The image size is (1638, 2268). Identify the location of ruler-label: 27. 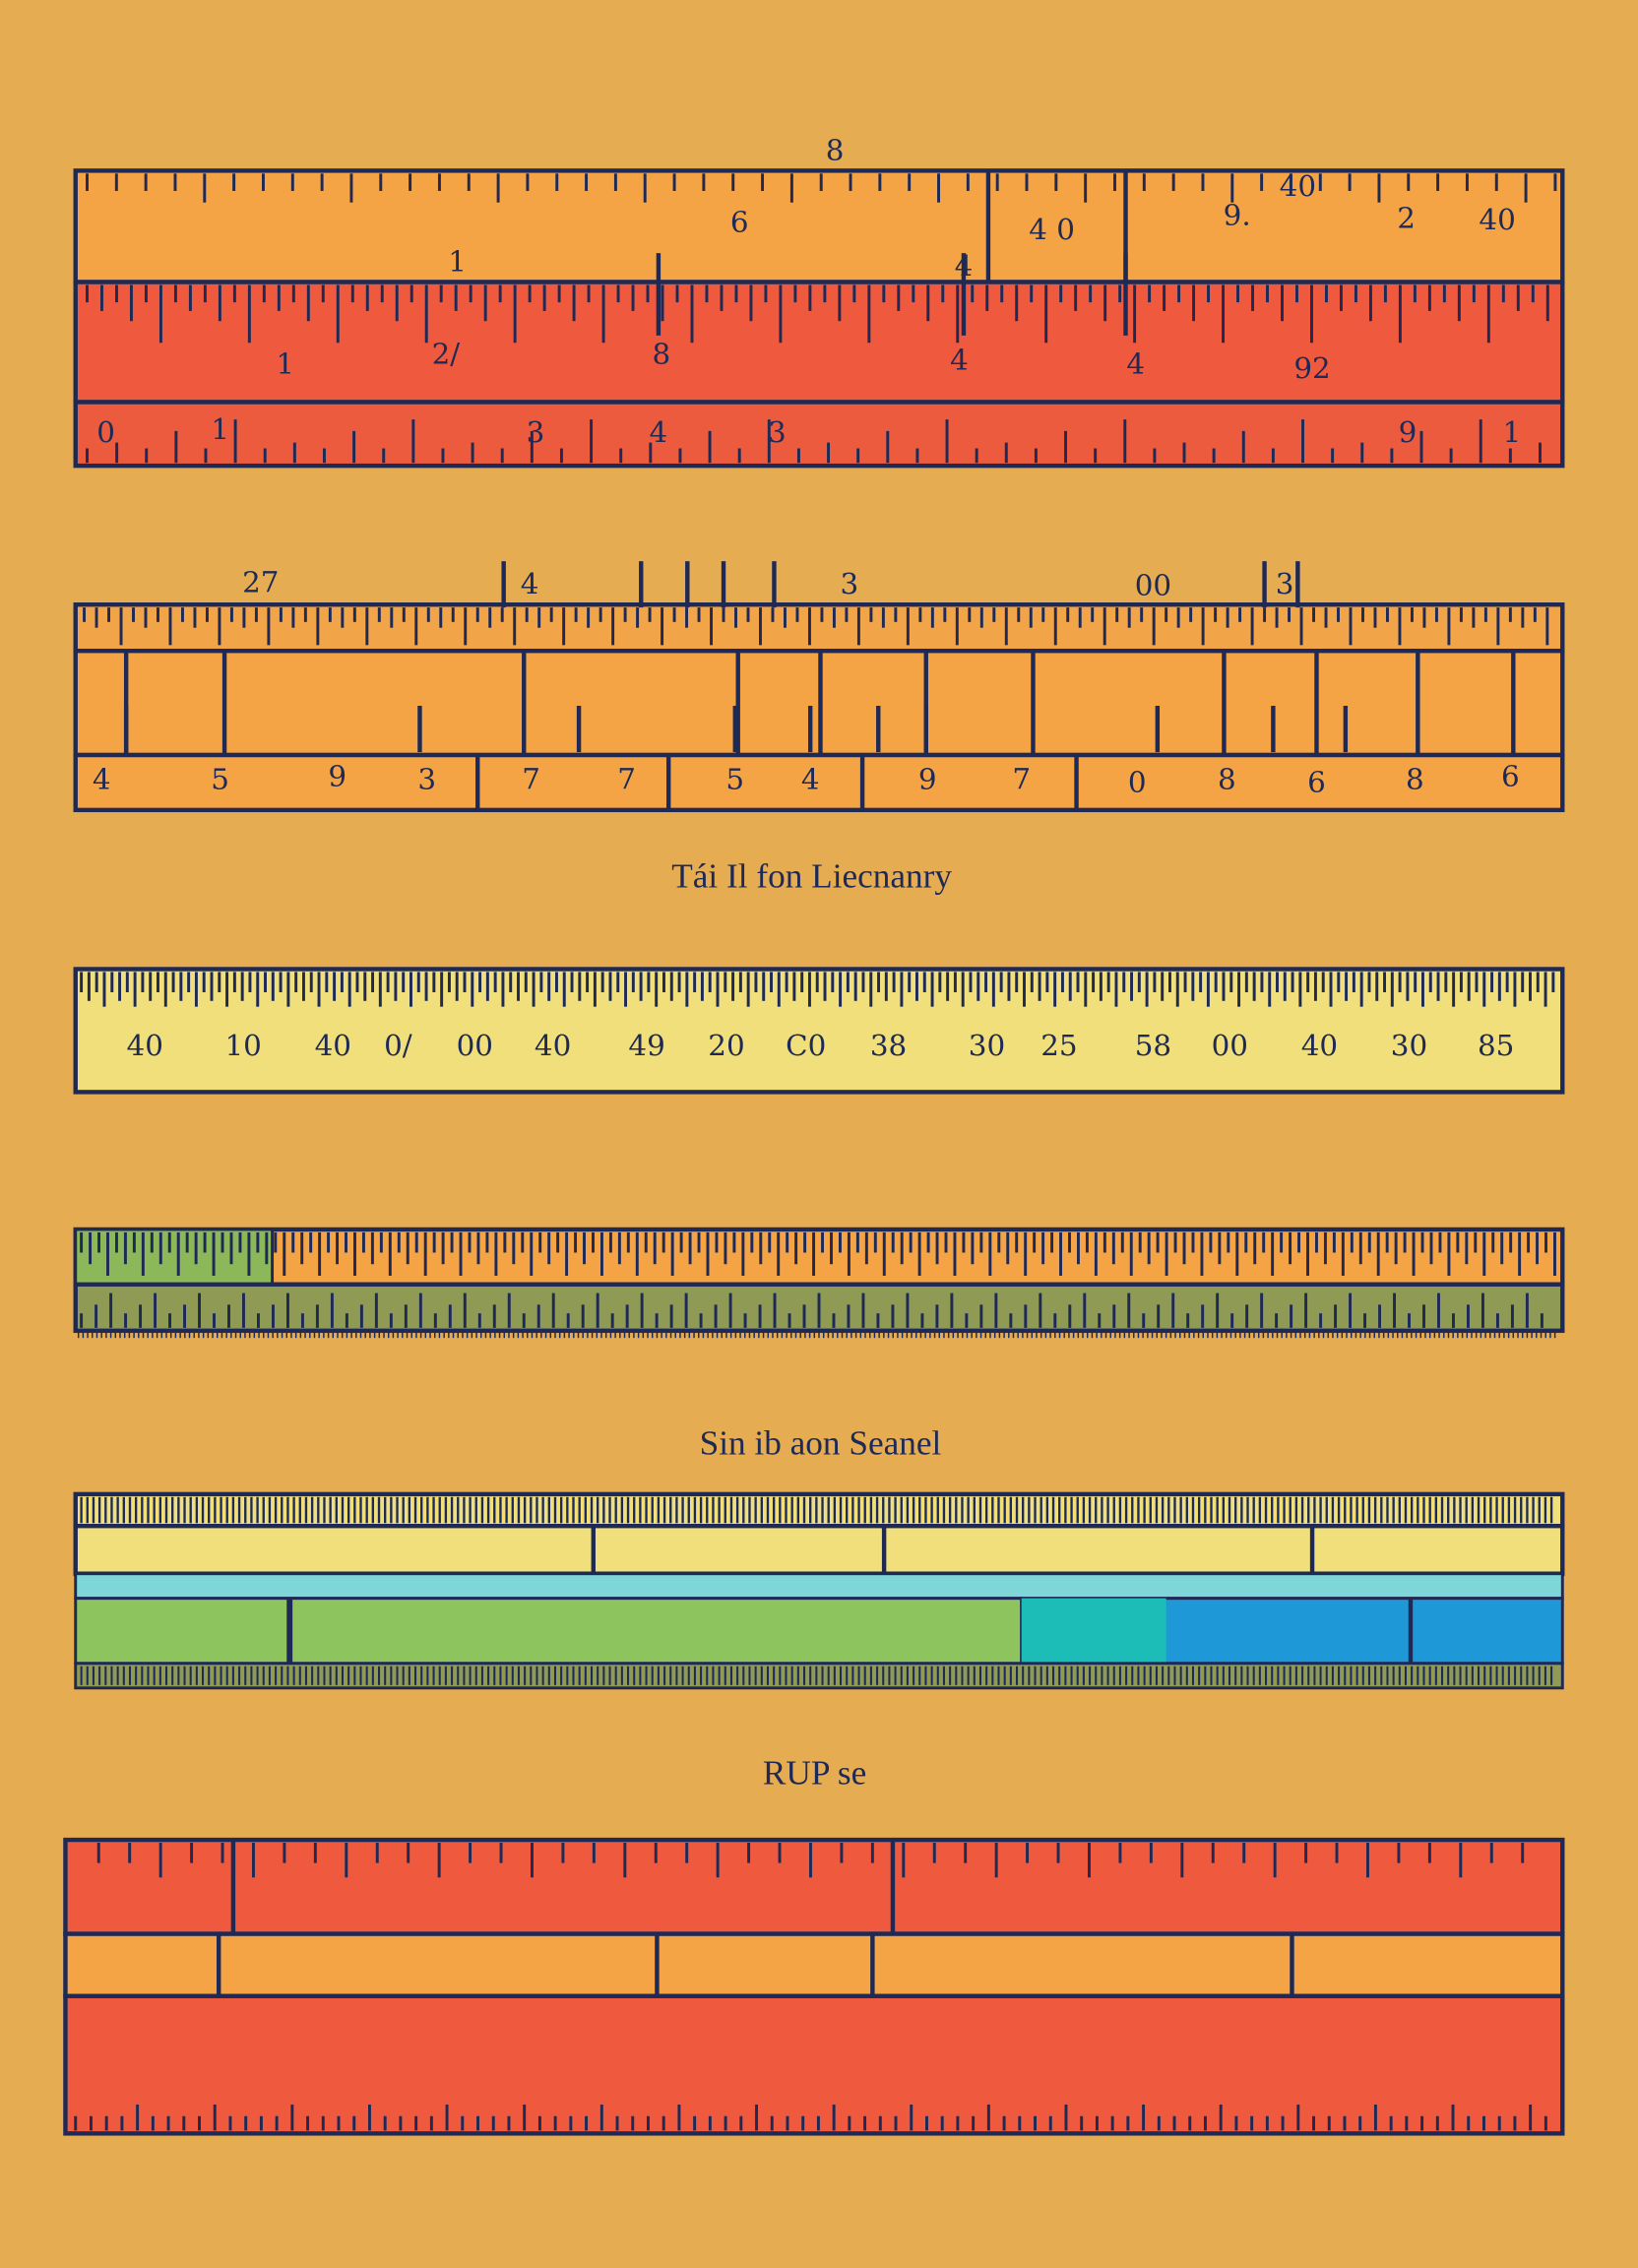
(260, 582).